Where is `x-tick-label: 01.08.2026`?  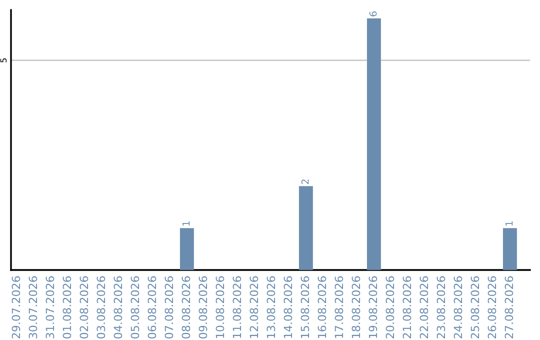
x-tick-label: 01.08.2026 is located at coordinates (67, 307).